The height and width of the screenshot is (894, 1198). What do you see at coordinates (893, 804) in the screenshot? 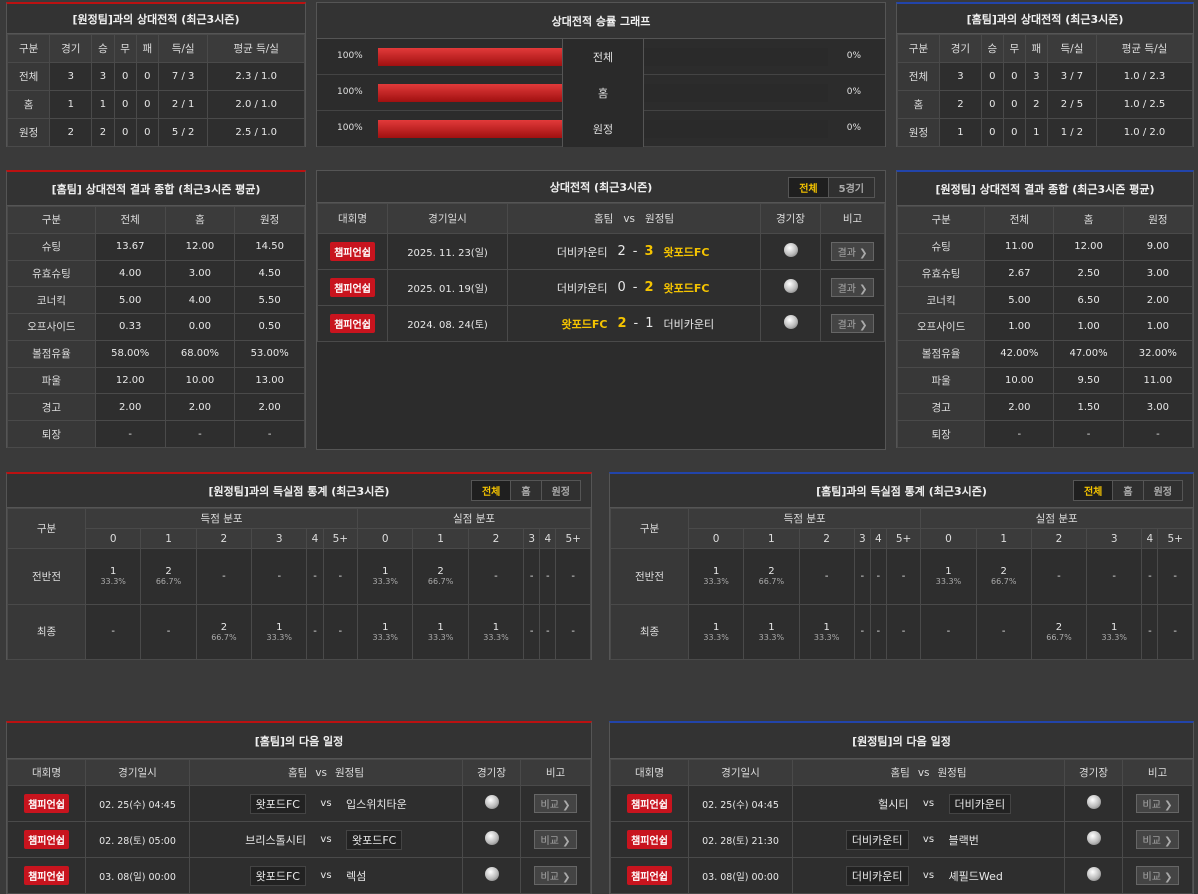
I see `home-team-name: 헐시티` at bounding box center [893, 804].